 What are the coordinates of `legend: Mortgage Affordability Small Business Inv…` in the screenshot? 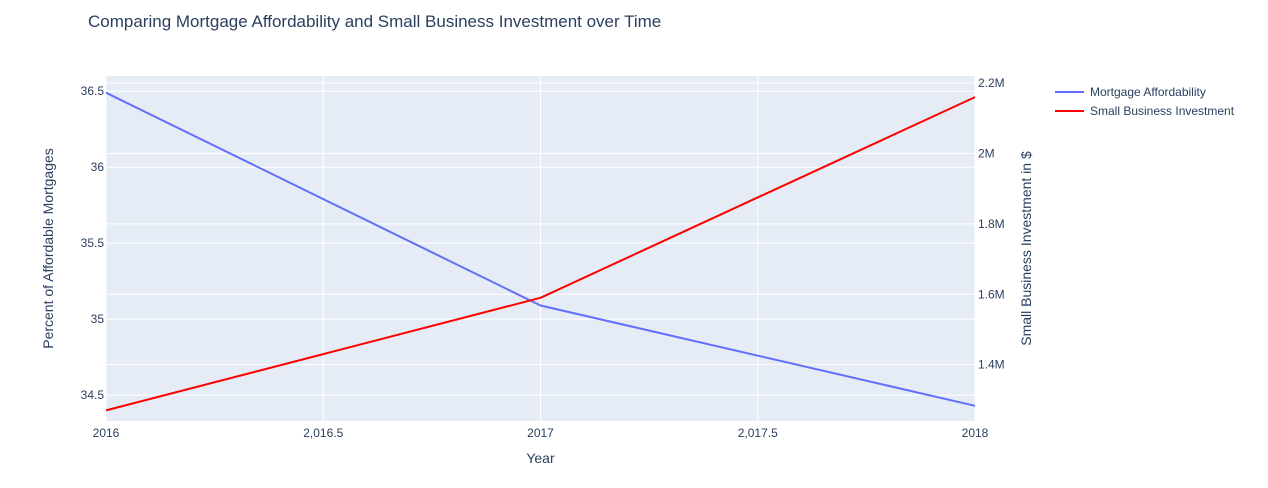 It's located at (1145, 101).